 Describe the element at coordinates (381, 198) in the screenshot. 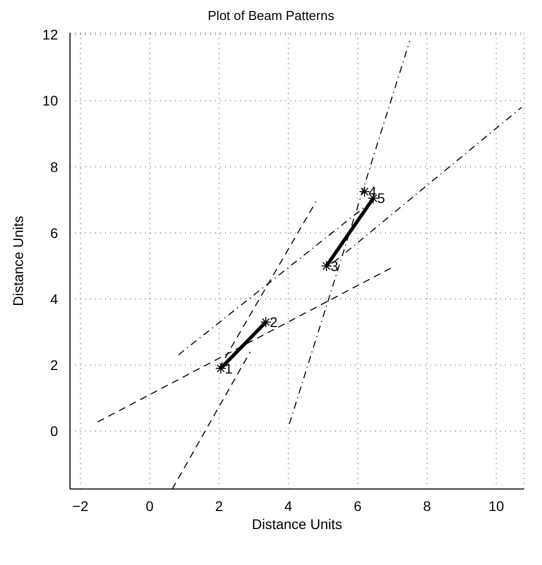

I see `annotation: 5` at that location.